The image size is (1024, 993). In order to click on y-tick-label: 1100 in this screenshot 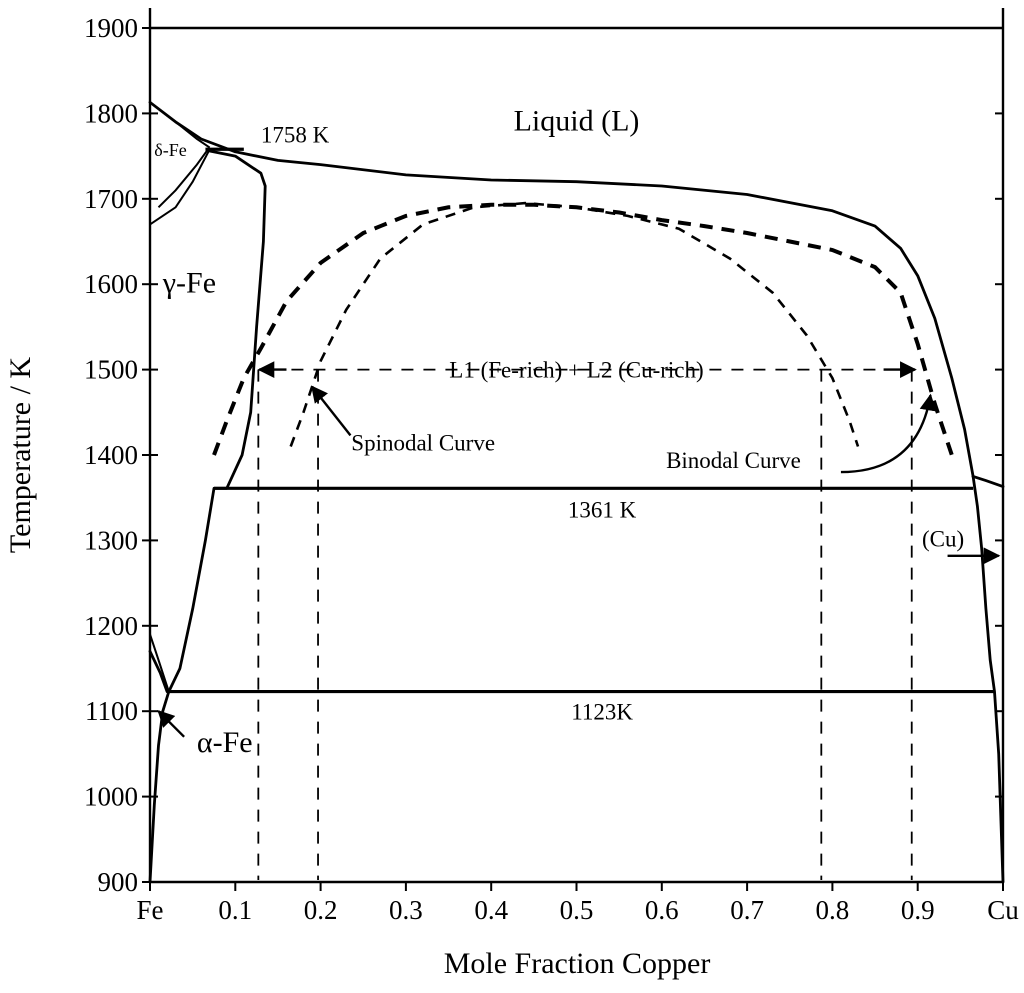, I will do `click(111, 711)`.